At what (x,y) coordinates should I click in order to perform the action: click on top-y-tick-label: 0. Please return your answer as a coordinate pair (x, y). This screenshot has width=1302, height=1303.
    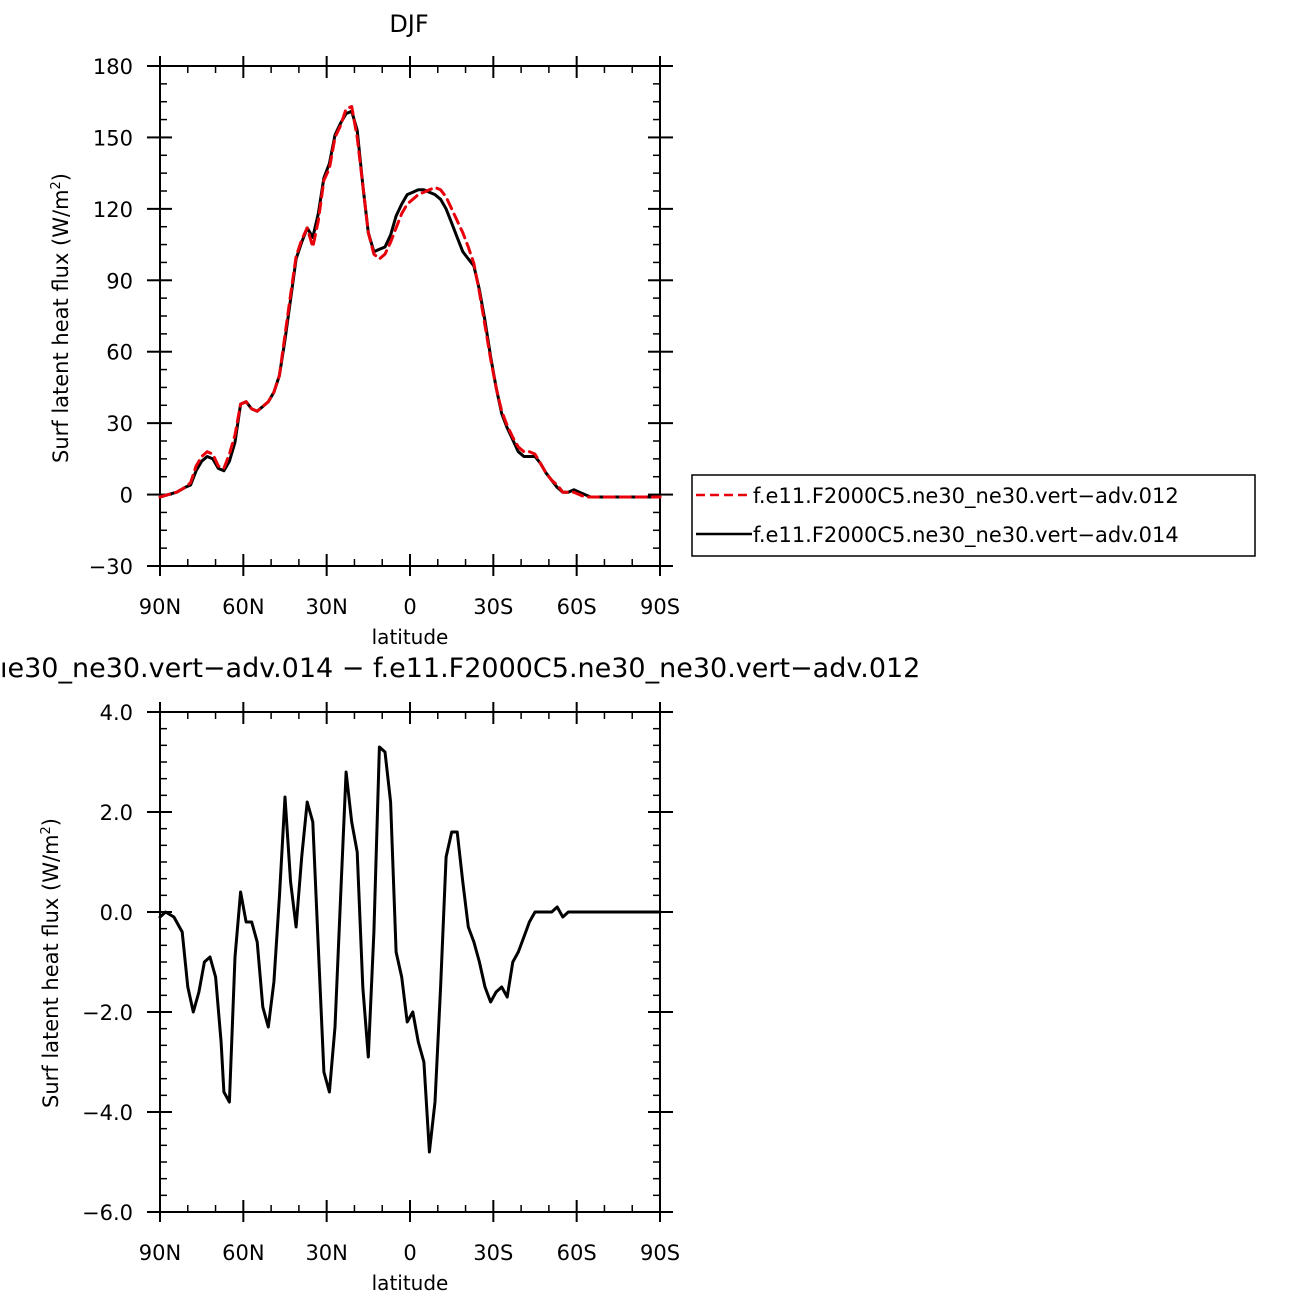
    Looking at the image, I should click on (126, 496).